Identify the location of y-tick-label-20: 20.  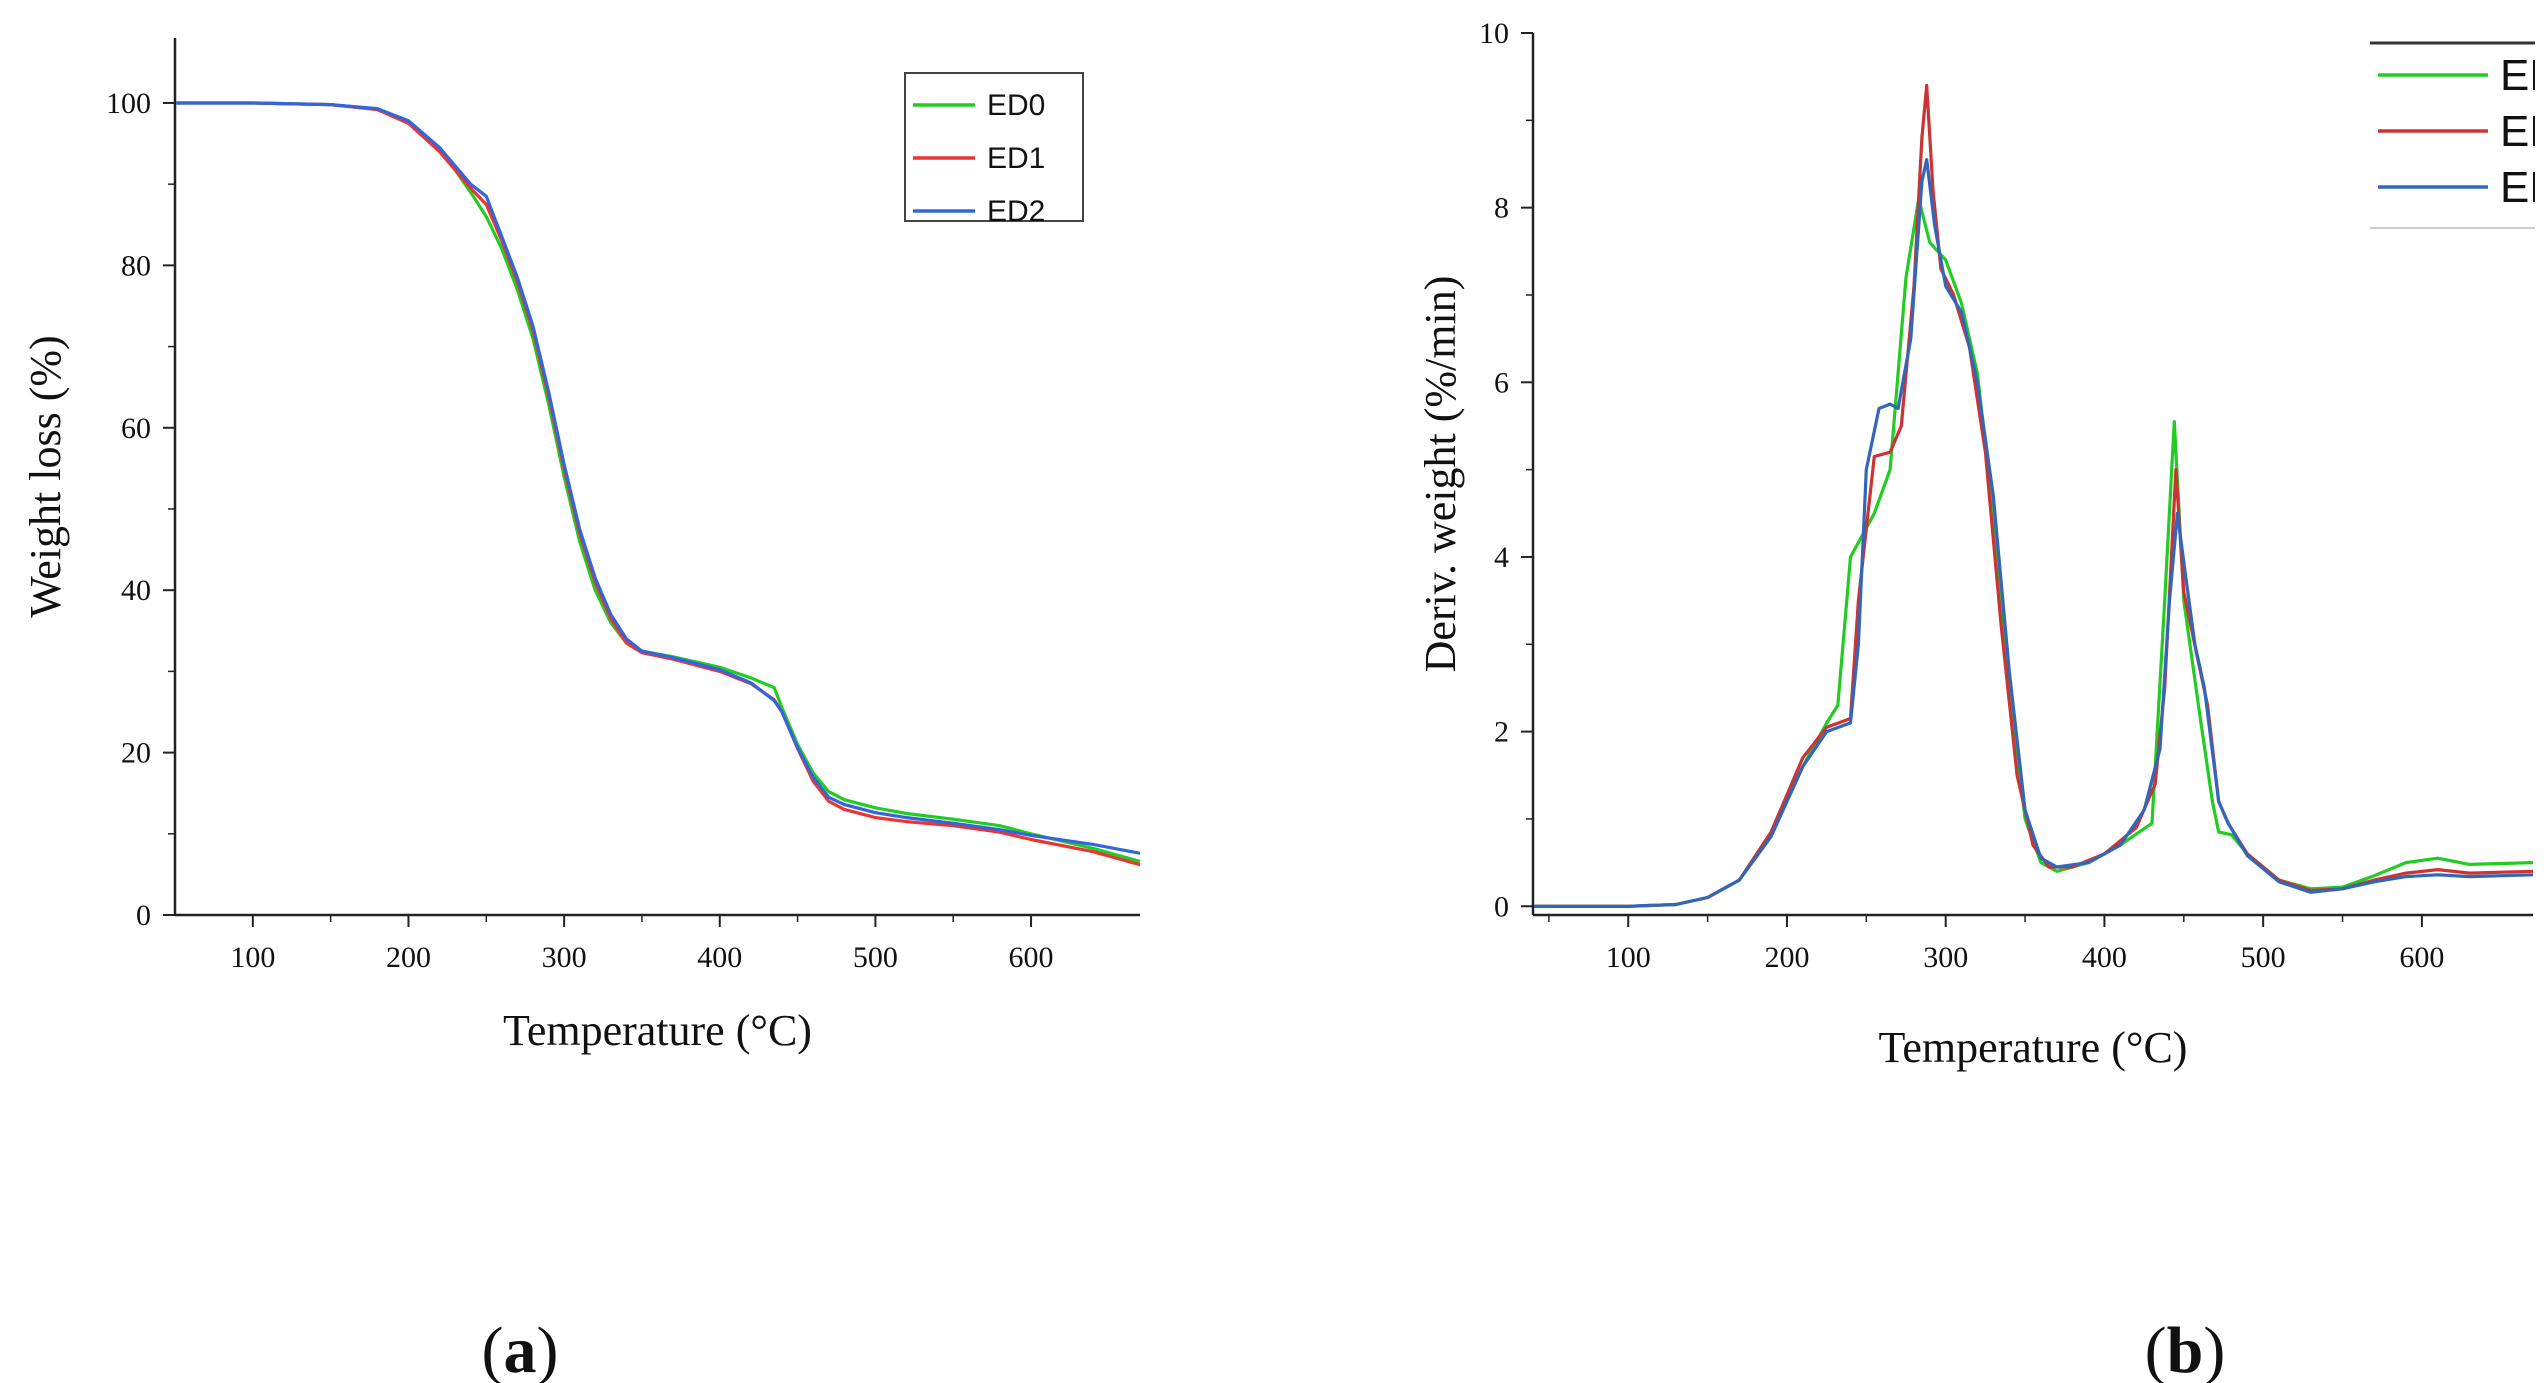
(136, 753).